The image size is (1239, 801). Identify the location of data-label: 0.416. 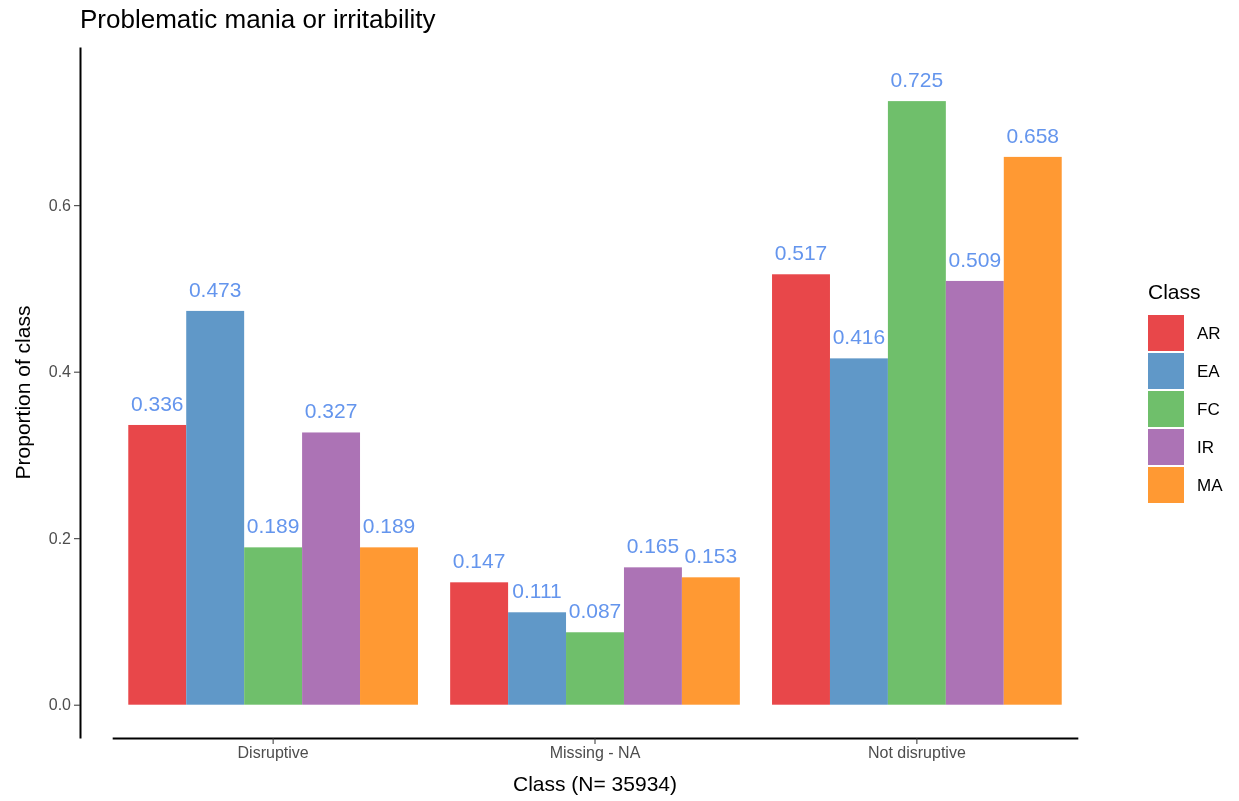
(859, 337).